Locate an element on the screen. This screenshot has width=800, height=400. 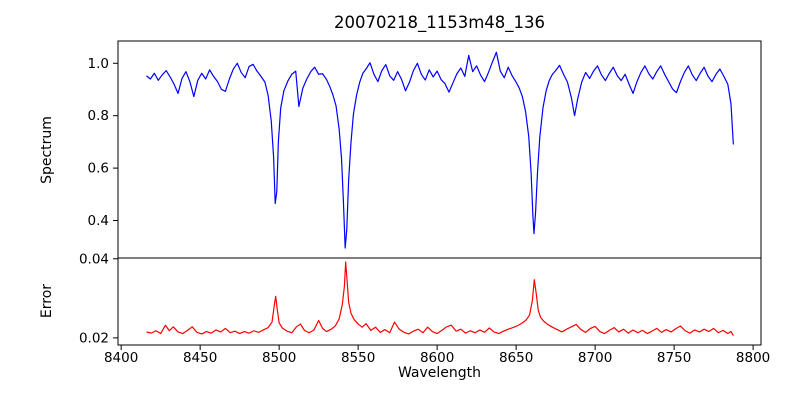
x-tick-label: 8550 is located at coordinates (358, 358).